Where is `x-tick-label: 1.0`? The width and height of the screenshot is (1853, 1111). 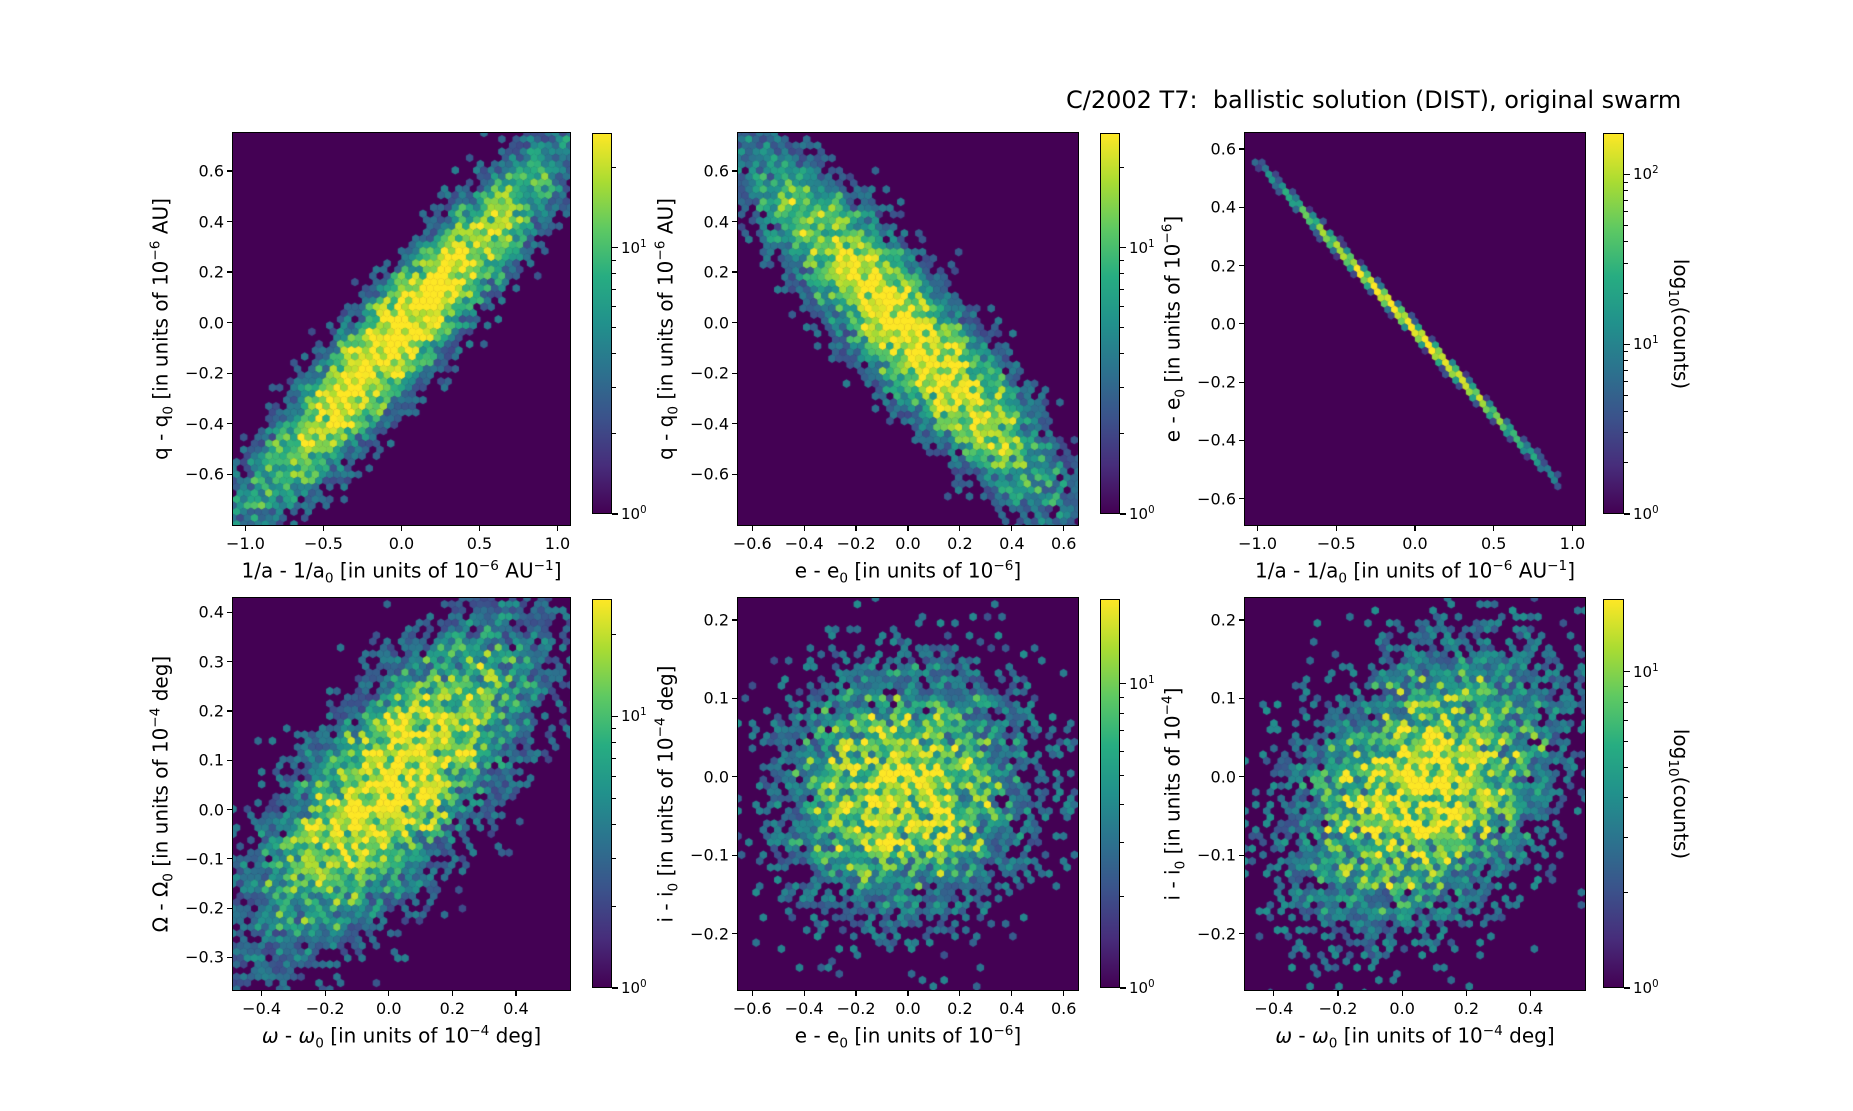 x-tick-label: 1.0 is located at coordinates (557, 543).